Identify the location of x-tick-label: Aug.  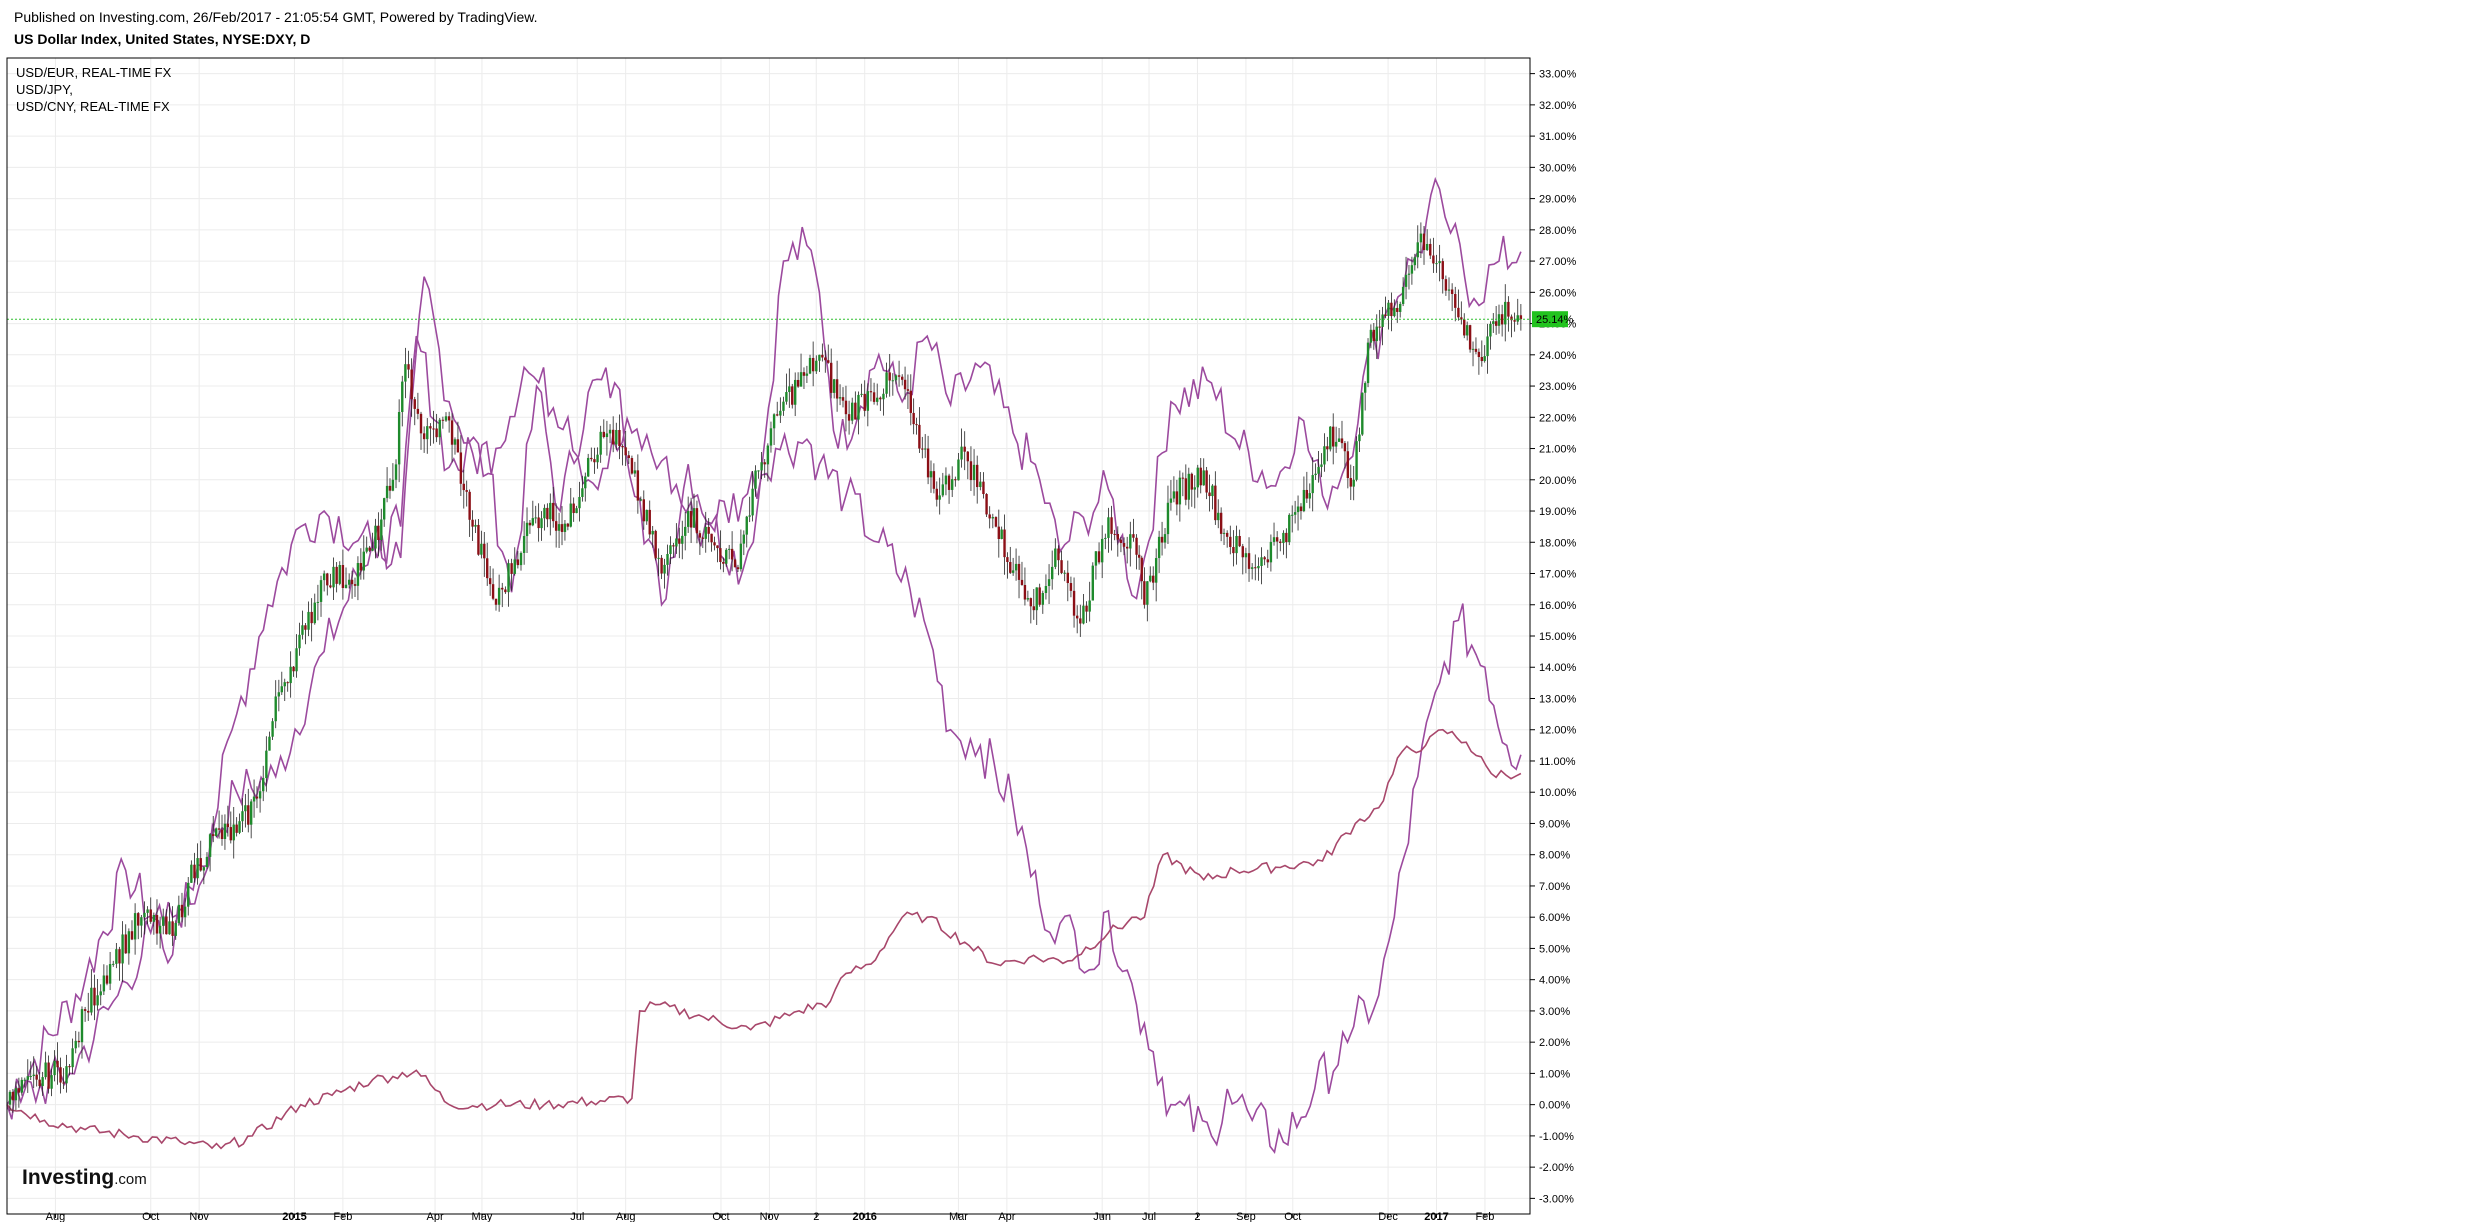
(56, 1216).